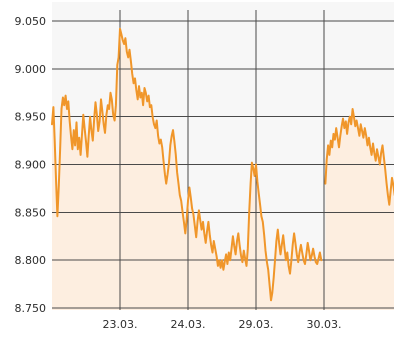 This screenshot has height=338, width=394. What do you see at coordinates (31, 117) in the screenshot?
I see `y-tick-label: 8.950` at bounding box center [31, 117].